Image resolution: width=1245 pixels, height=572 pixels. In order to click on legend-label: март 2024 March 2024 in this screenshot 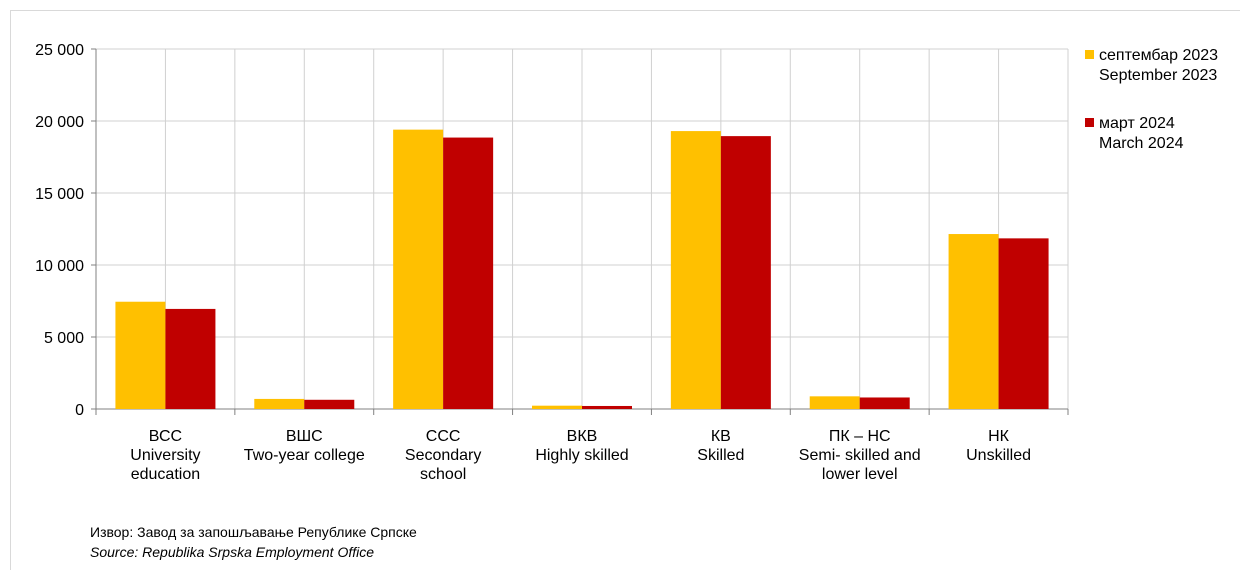, I will do `click(1141, 133)`.